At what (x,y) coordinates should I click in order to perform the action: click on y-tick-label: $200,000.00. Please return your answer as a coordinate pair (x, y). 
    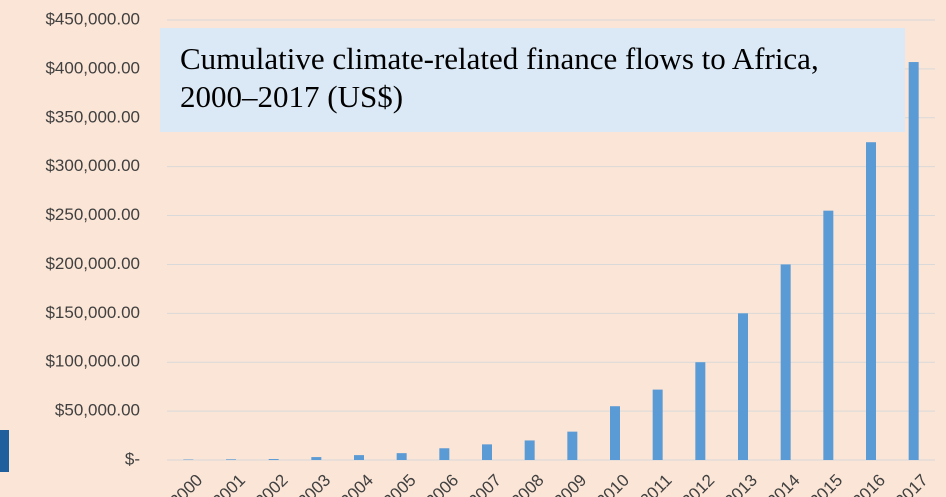
    Looking at the image, I should click on (92, 263).